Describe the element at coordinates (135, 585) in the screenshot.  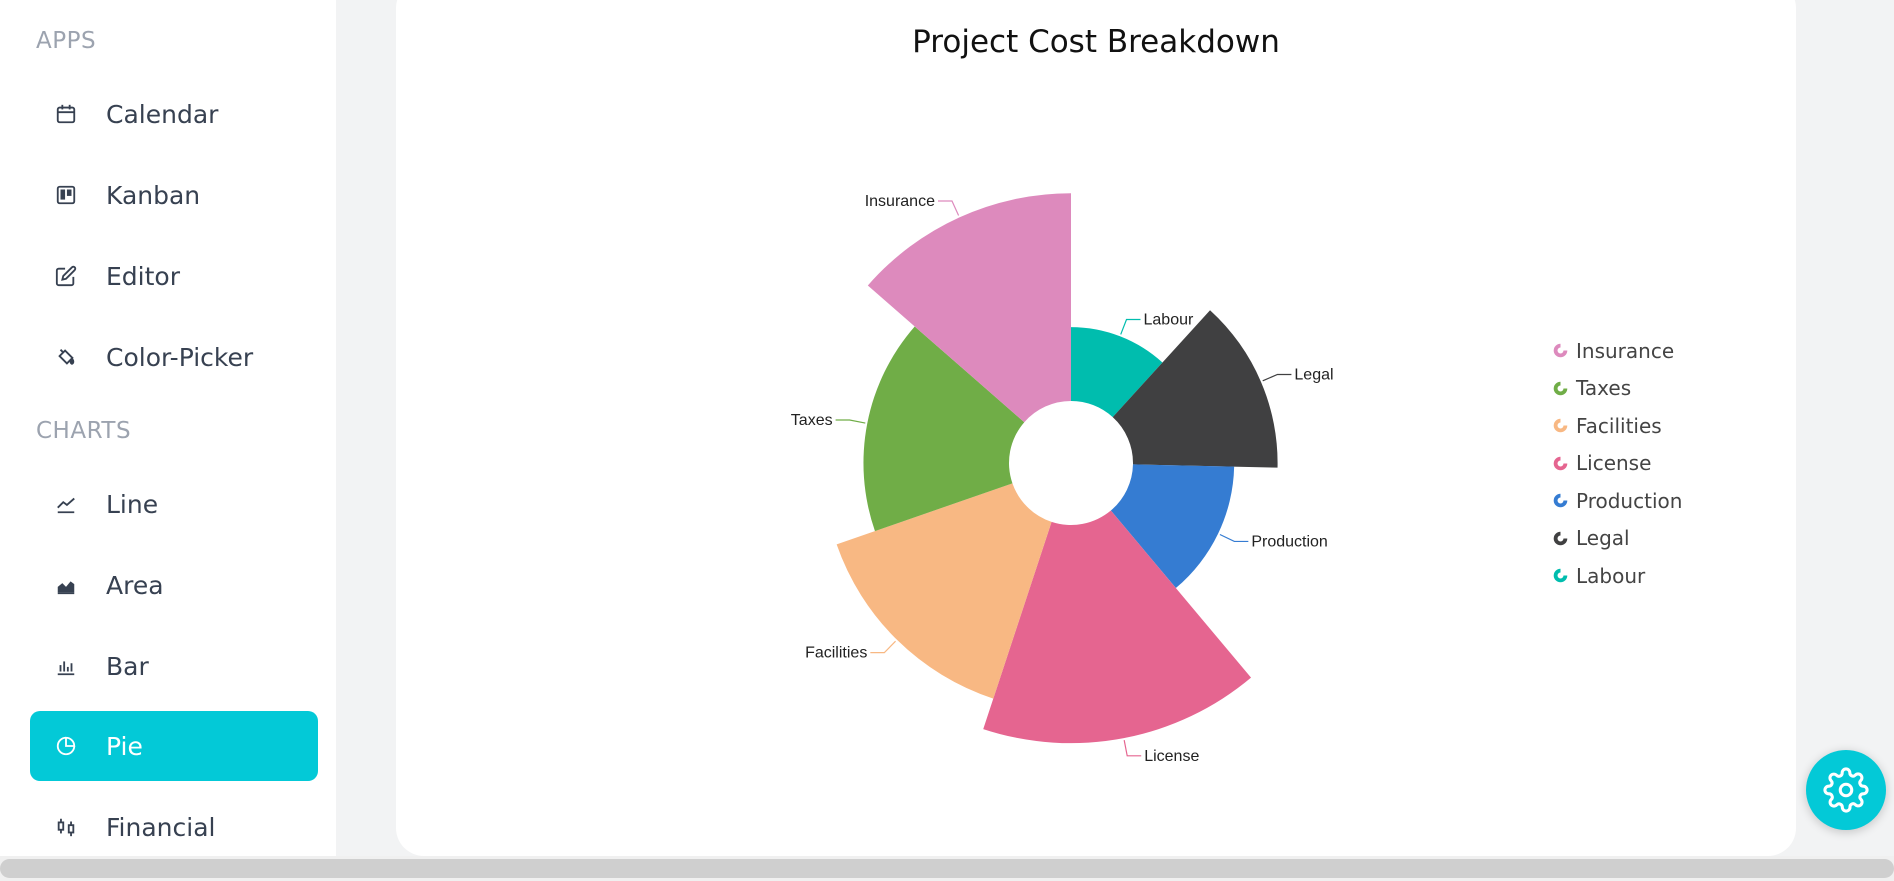
I see `sidebar-item-label: Area` at that location.